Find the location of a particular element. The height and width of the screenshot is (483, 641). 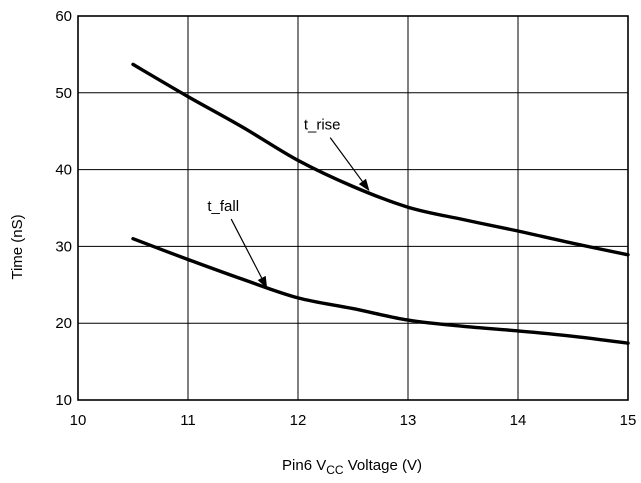

x-axis-label: Pin6 VCC Voltage (V) is located at coordinates (352, 467).